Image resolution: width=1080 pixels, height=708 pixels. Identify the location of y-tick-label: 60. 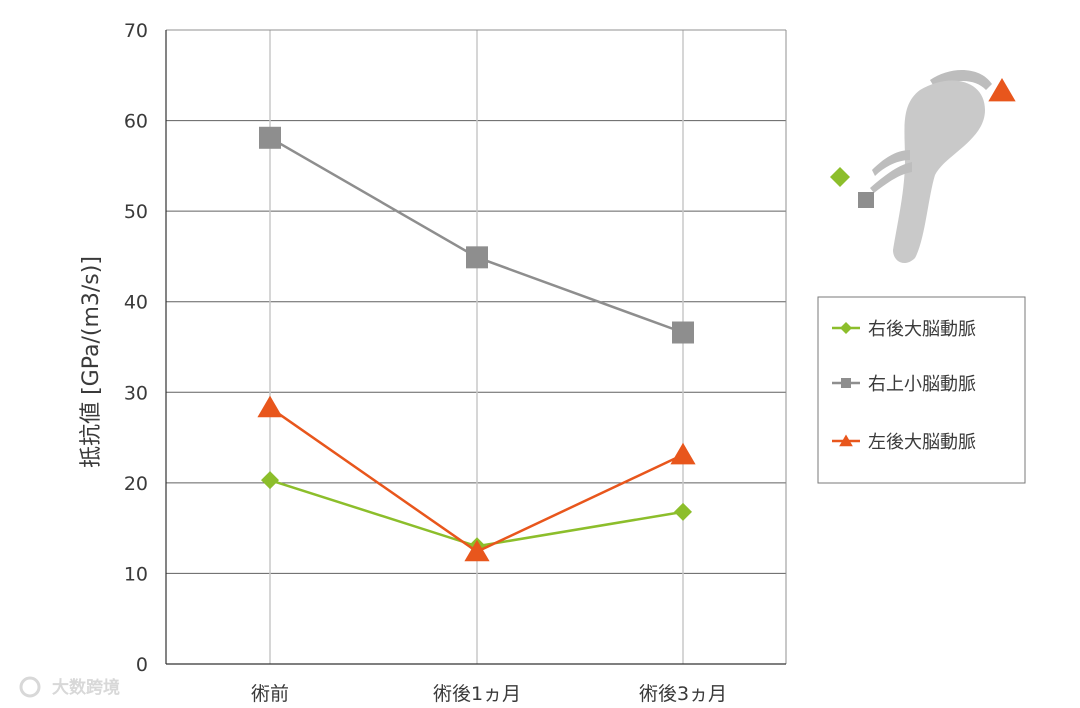
(136, 122).